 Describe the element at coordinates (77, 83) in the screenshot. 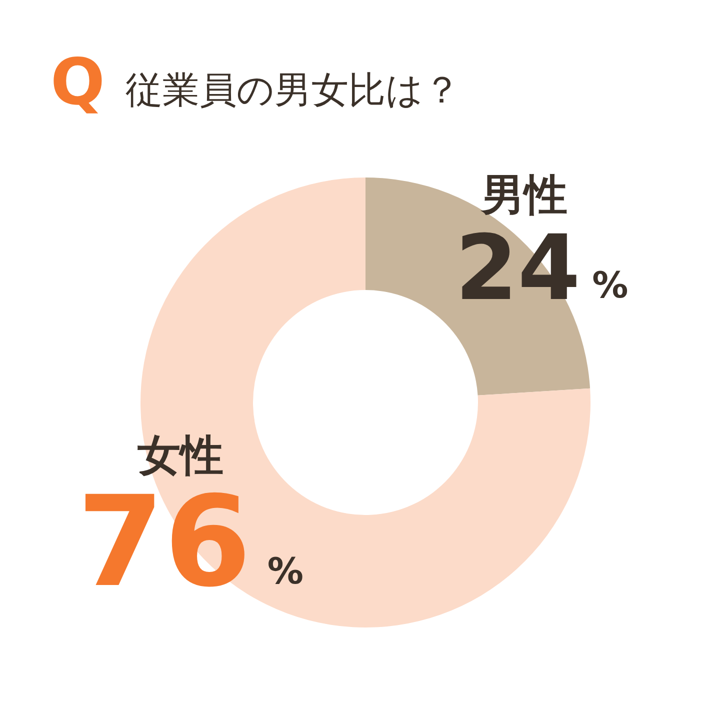

I see `text: Q` at that location.